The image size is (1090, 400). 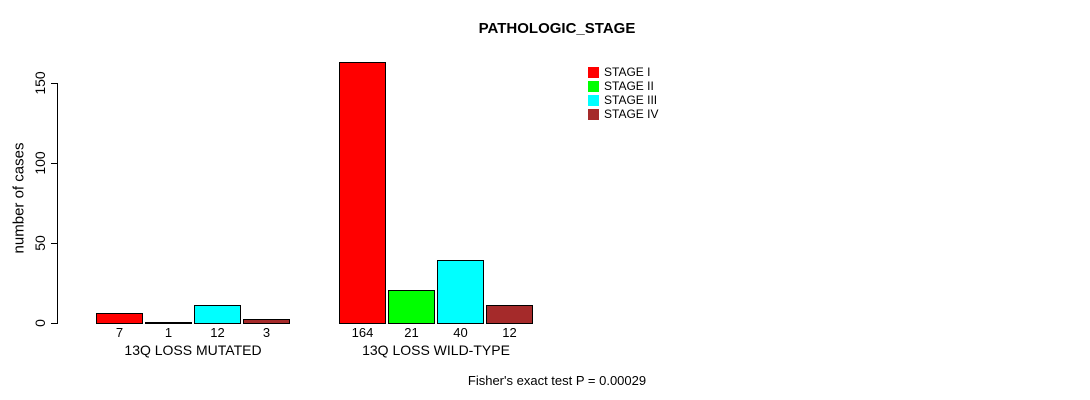 I want to click on legend-item: STAGE II, so click(x=621, y=86).